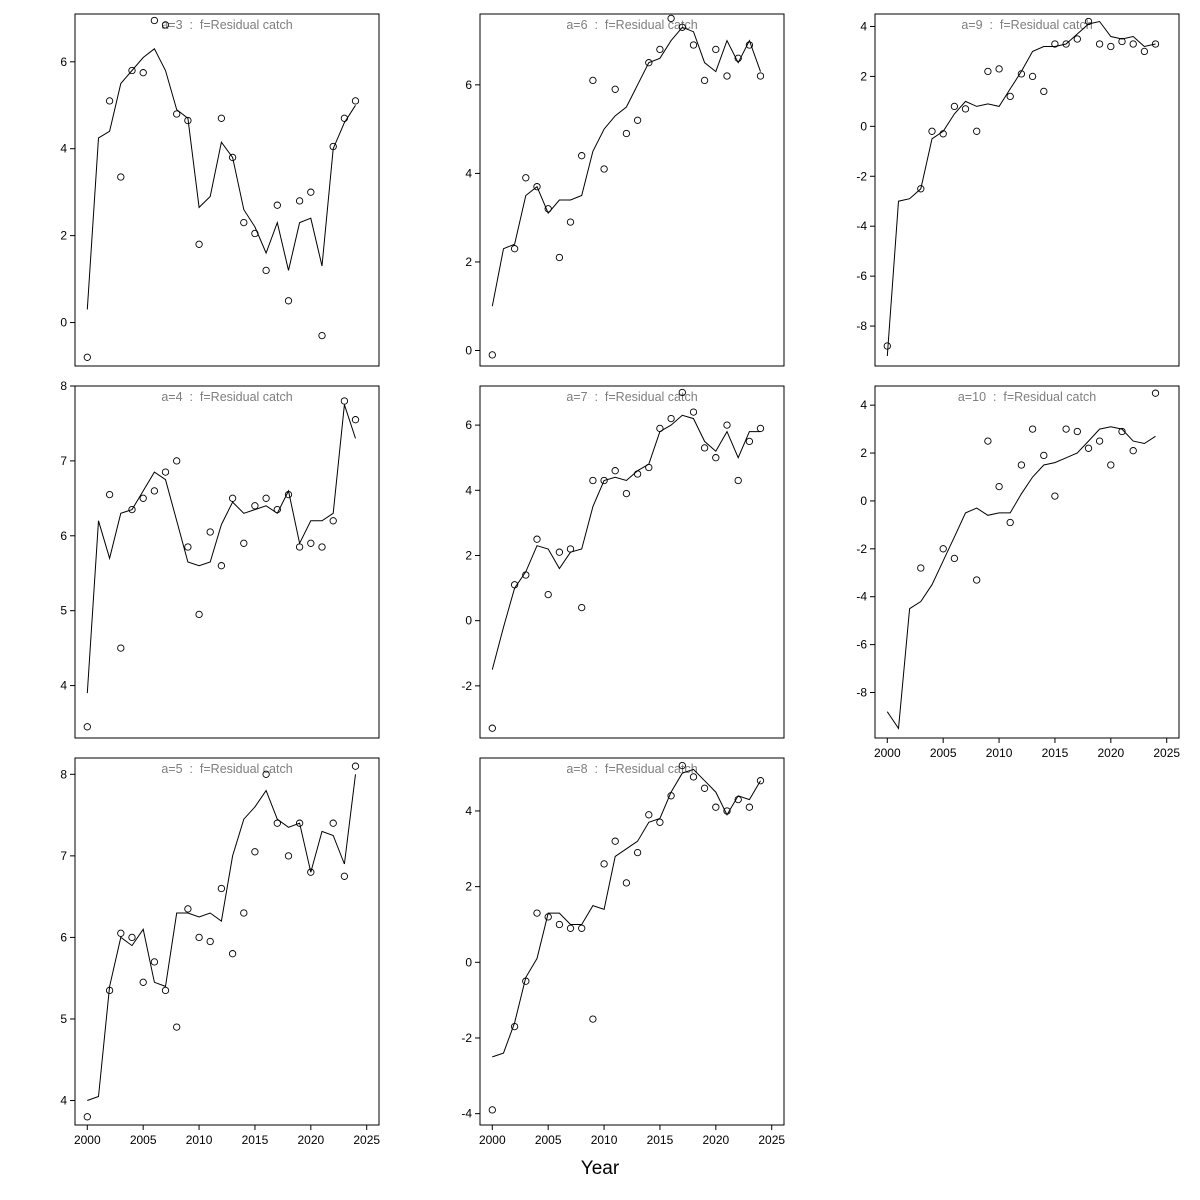  Describe the element at coordinates (943, 753) in the screenshot. I see `x-axis-tick-label: 2005` at that location.